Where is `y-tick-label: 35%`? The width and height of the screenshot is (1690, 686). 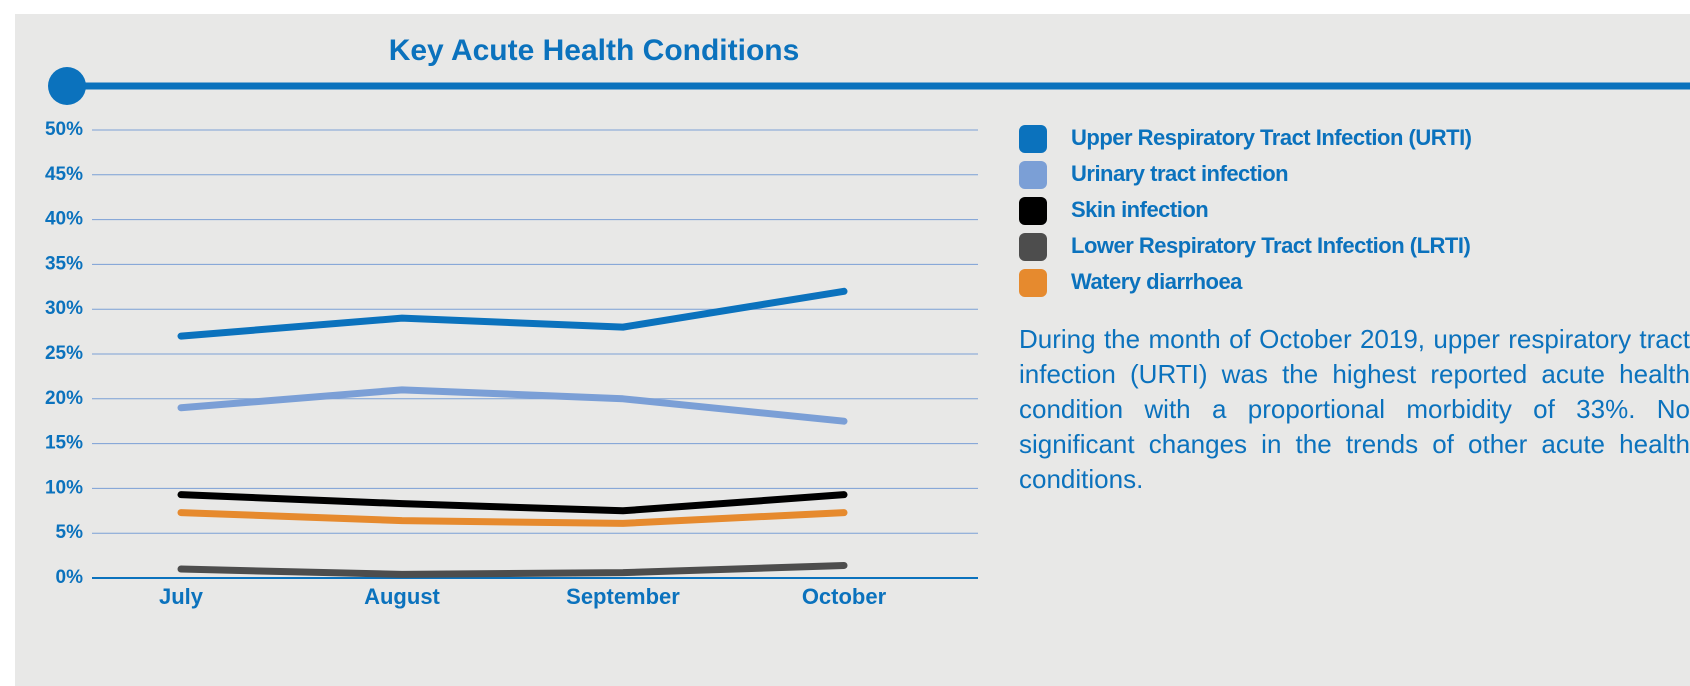 y-tick-label: 35% is located at coordinates (64, 263).